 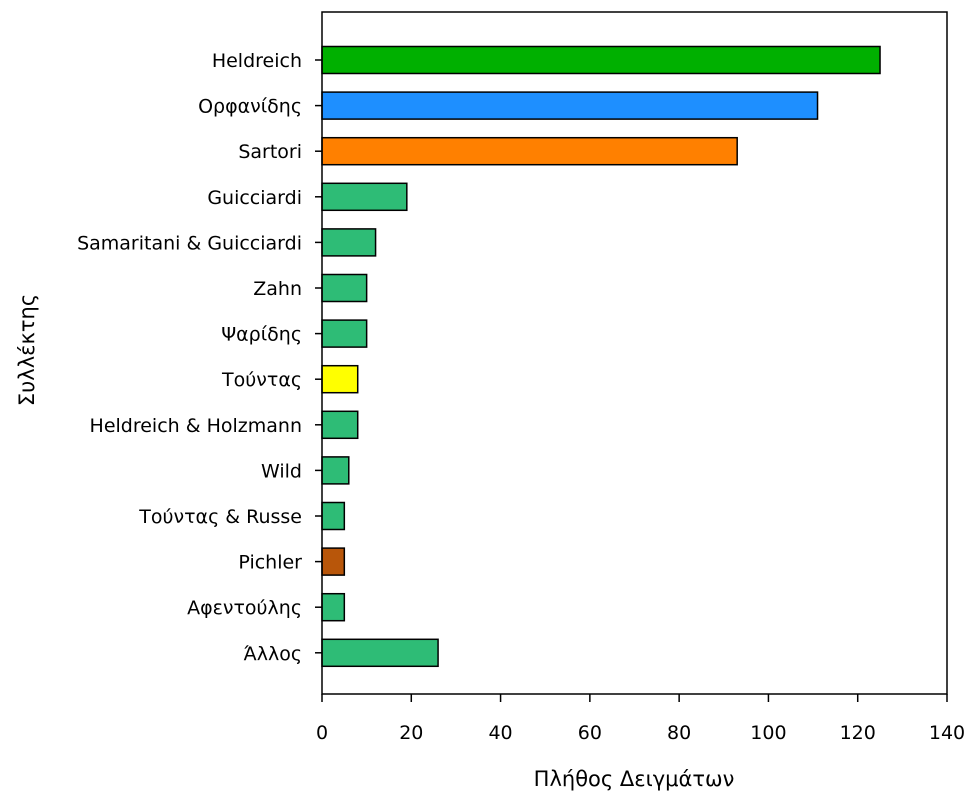 What do you see at coordinates (277, 289) in the screenshot?
I see `category-label-5: Zahn` at bounding box center [277, 289].